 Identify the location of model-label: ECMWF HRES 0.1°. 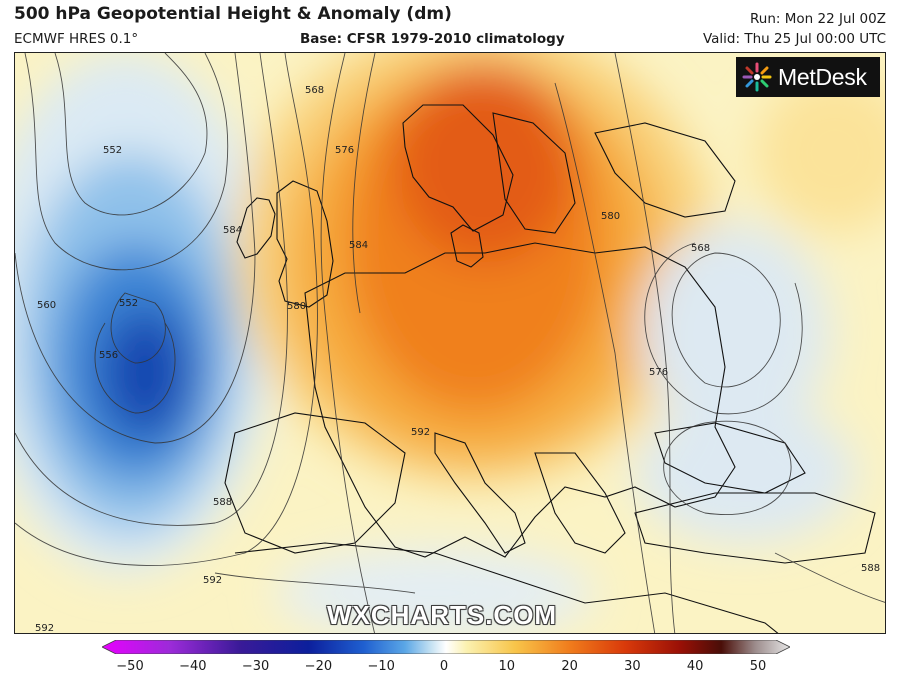
(76, 39).